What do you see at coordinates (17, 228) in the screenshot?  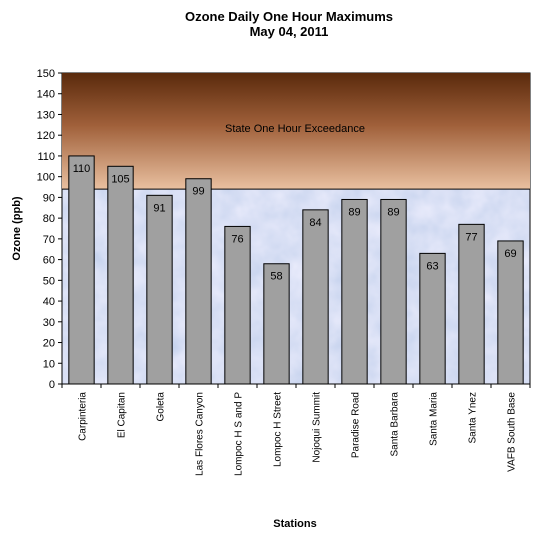 I see `y-axis-label: Ozone (ppb)` at bounding box center [17, 228].